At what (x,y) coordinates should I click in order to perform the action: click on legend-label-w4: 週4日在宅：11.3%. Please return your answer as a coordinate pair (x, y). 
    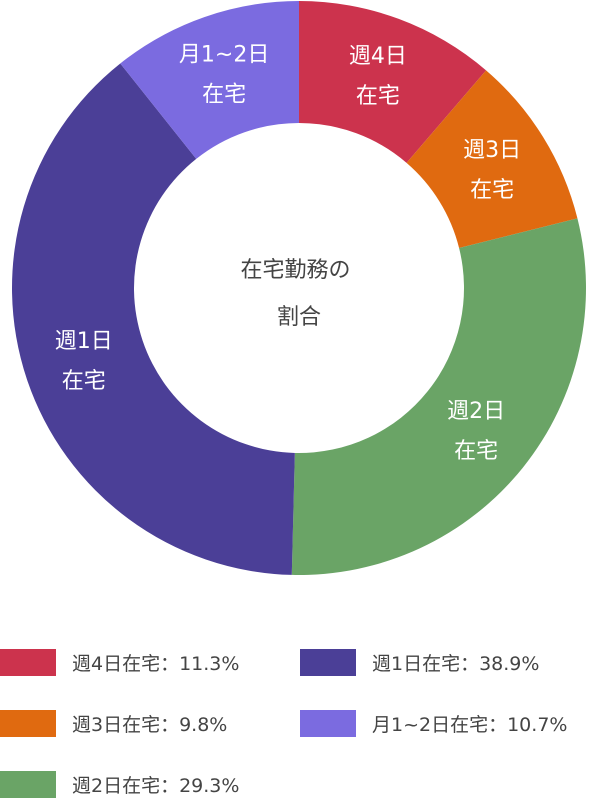
    Looking at the image, I should click on (156, 663).